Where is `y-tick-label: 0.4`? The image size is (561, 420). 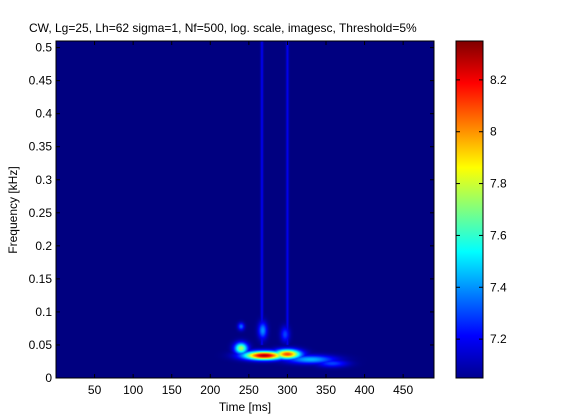 y-tick-label: 0.4 is located at coordinates (43, 114).